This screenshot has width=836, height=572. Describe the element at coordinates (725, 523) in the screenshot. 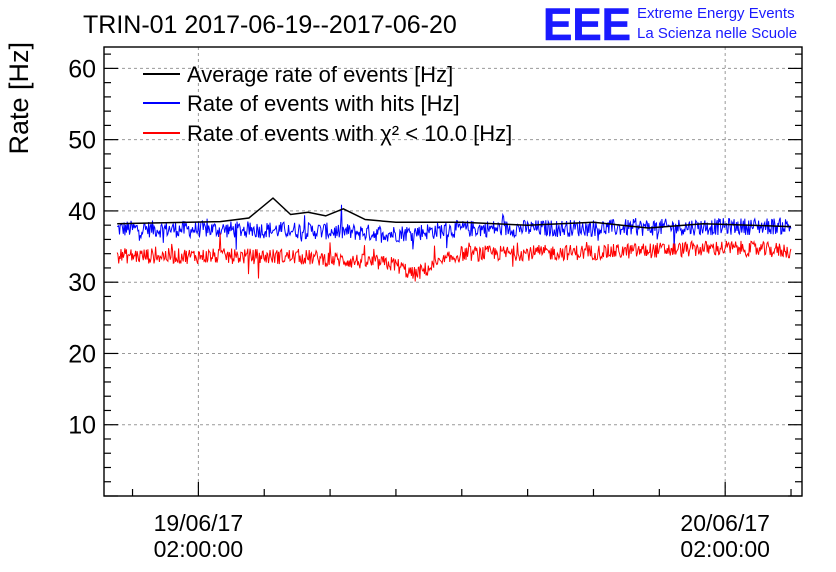

I see `x-tick-label-date: 20/06/17` at that location.